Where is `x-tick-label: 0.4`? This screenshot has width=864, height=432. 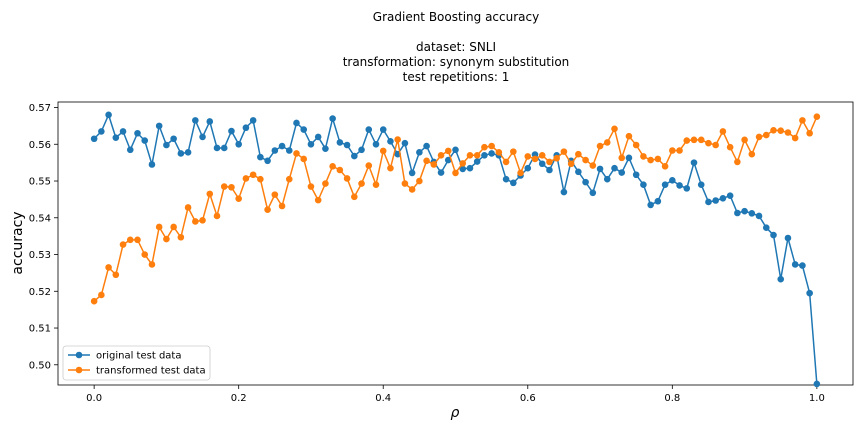 x-tick-label: 0.4 is located at coordinates (383, 398).